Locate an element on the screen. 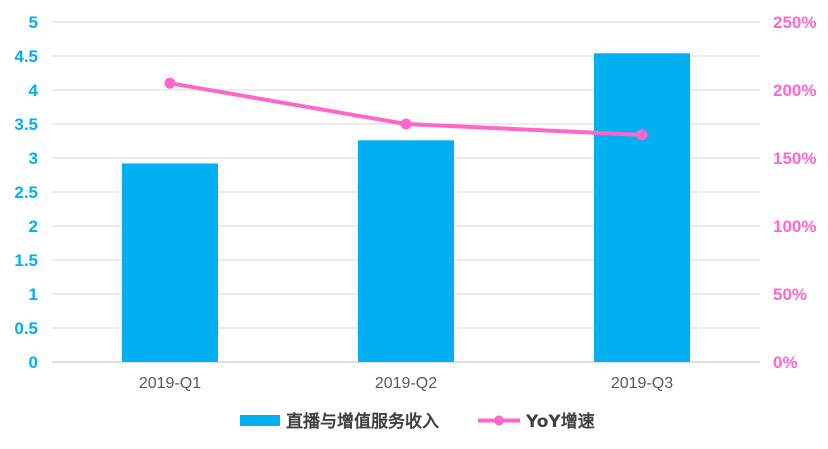  right-tick-label: 100% is located at coordinates (794, 226).